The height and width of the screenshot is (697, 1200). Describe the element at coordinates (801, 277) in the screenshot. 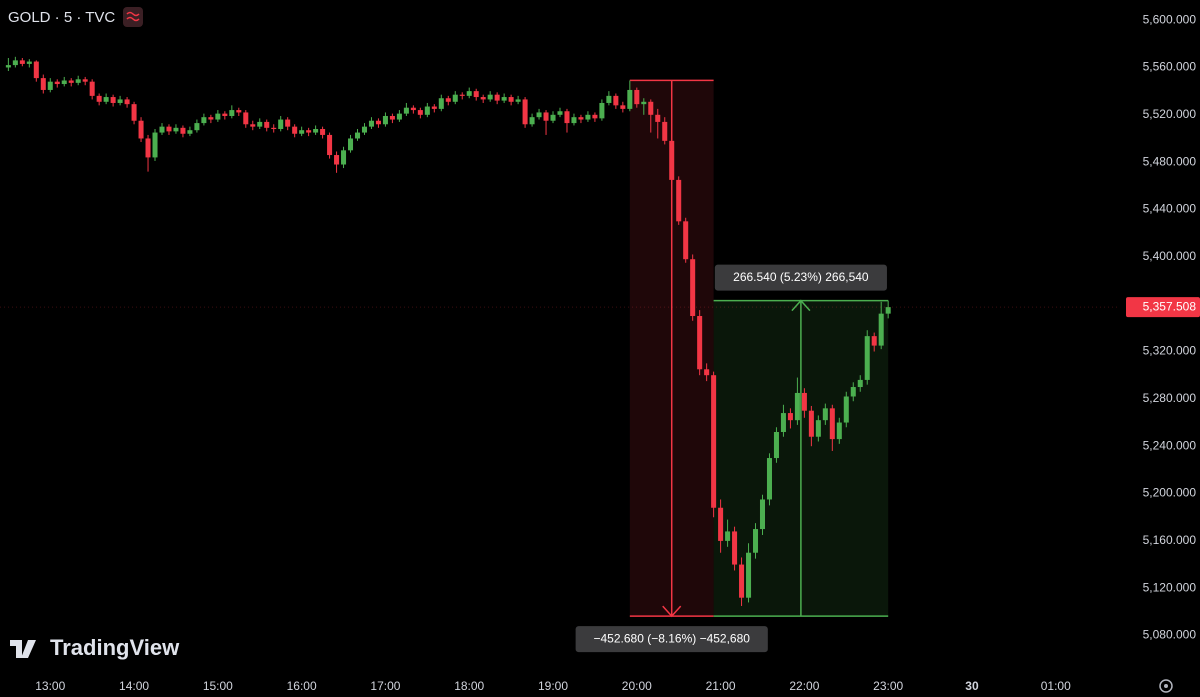

I see `measure-label: 266.540 (5.23%) 266,540` at that location.